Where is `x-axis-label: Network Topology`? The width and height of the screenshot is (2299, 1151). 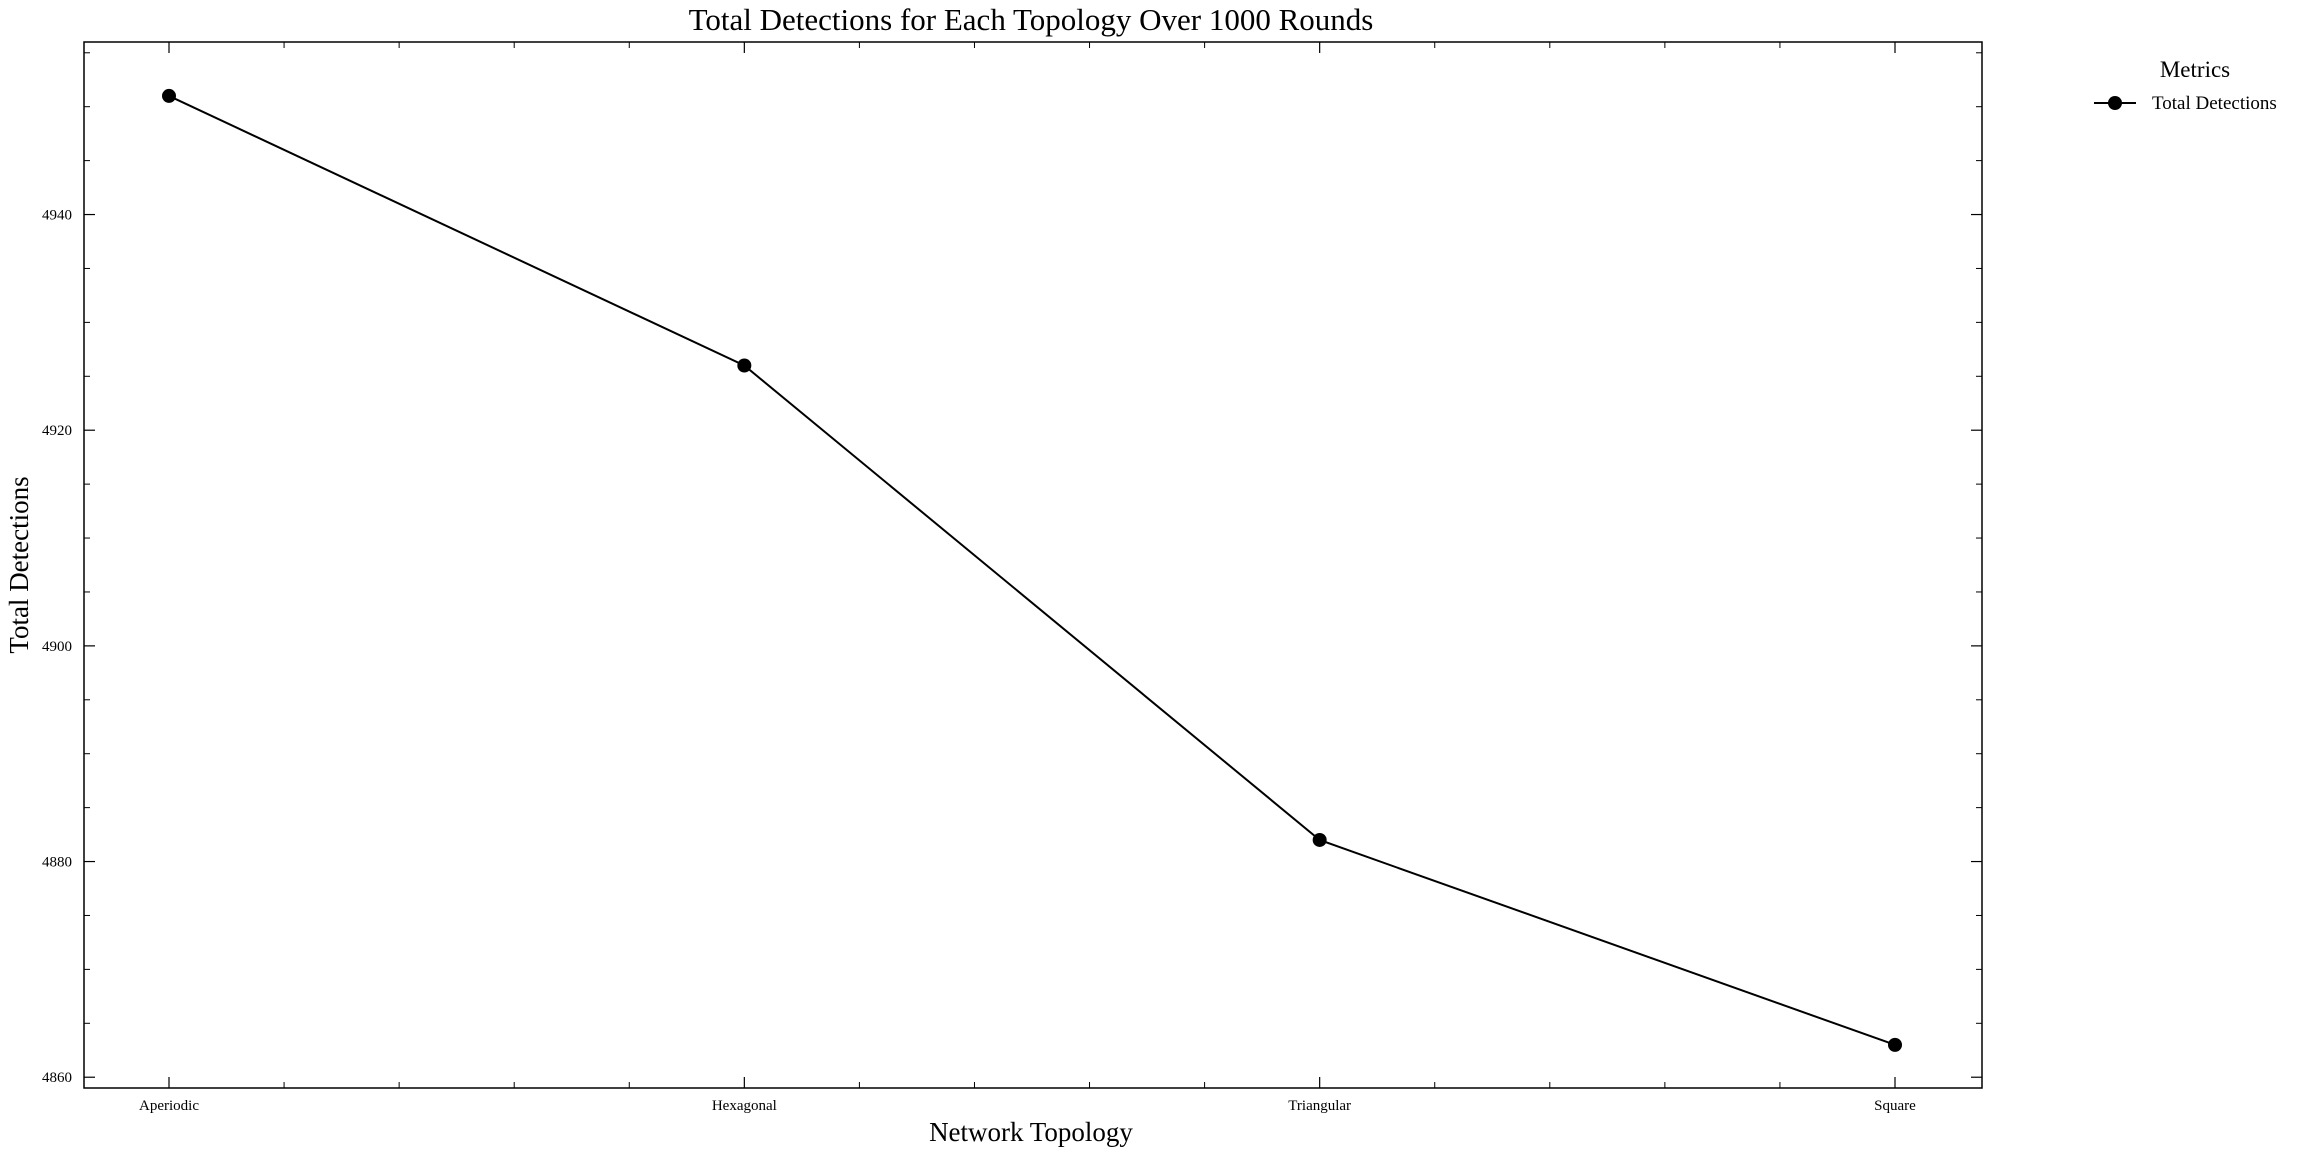 x-axis-label: Network Topology is located at coordinates (1031, 1132).